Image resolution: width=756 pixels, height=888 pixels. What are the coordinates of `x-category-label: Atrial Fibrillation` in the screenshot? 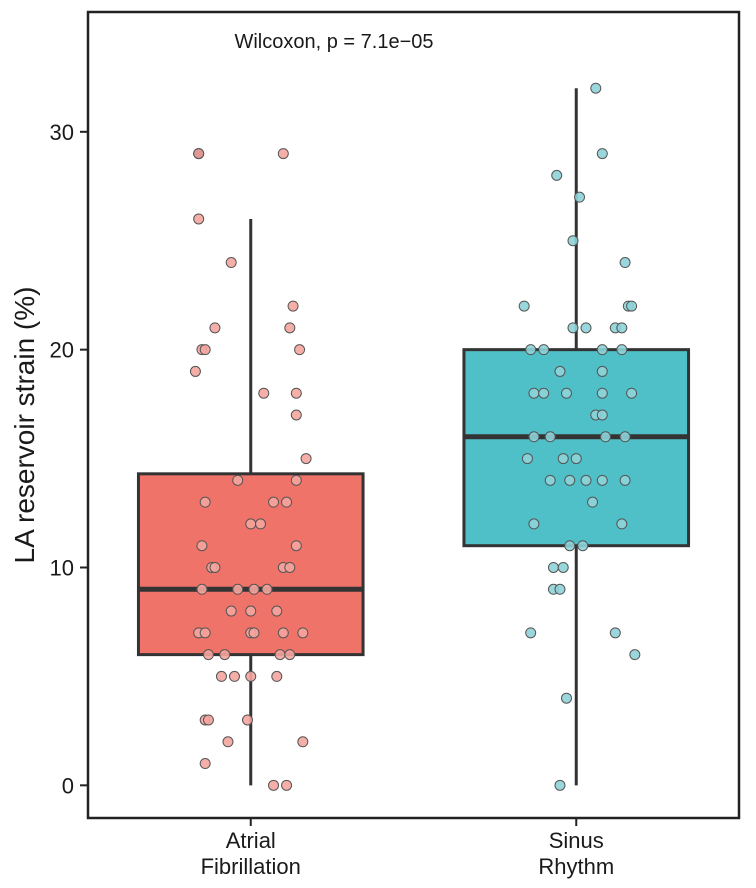 It's located at (251, 853).